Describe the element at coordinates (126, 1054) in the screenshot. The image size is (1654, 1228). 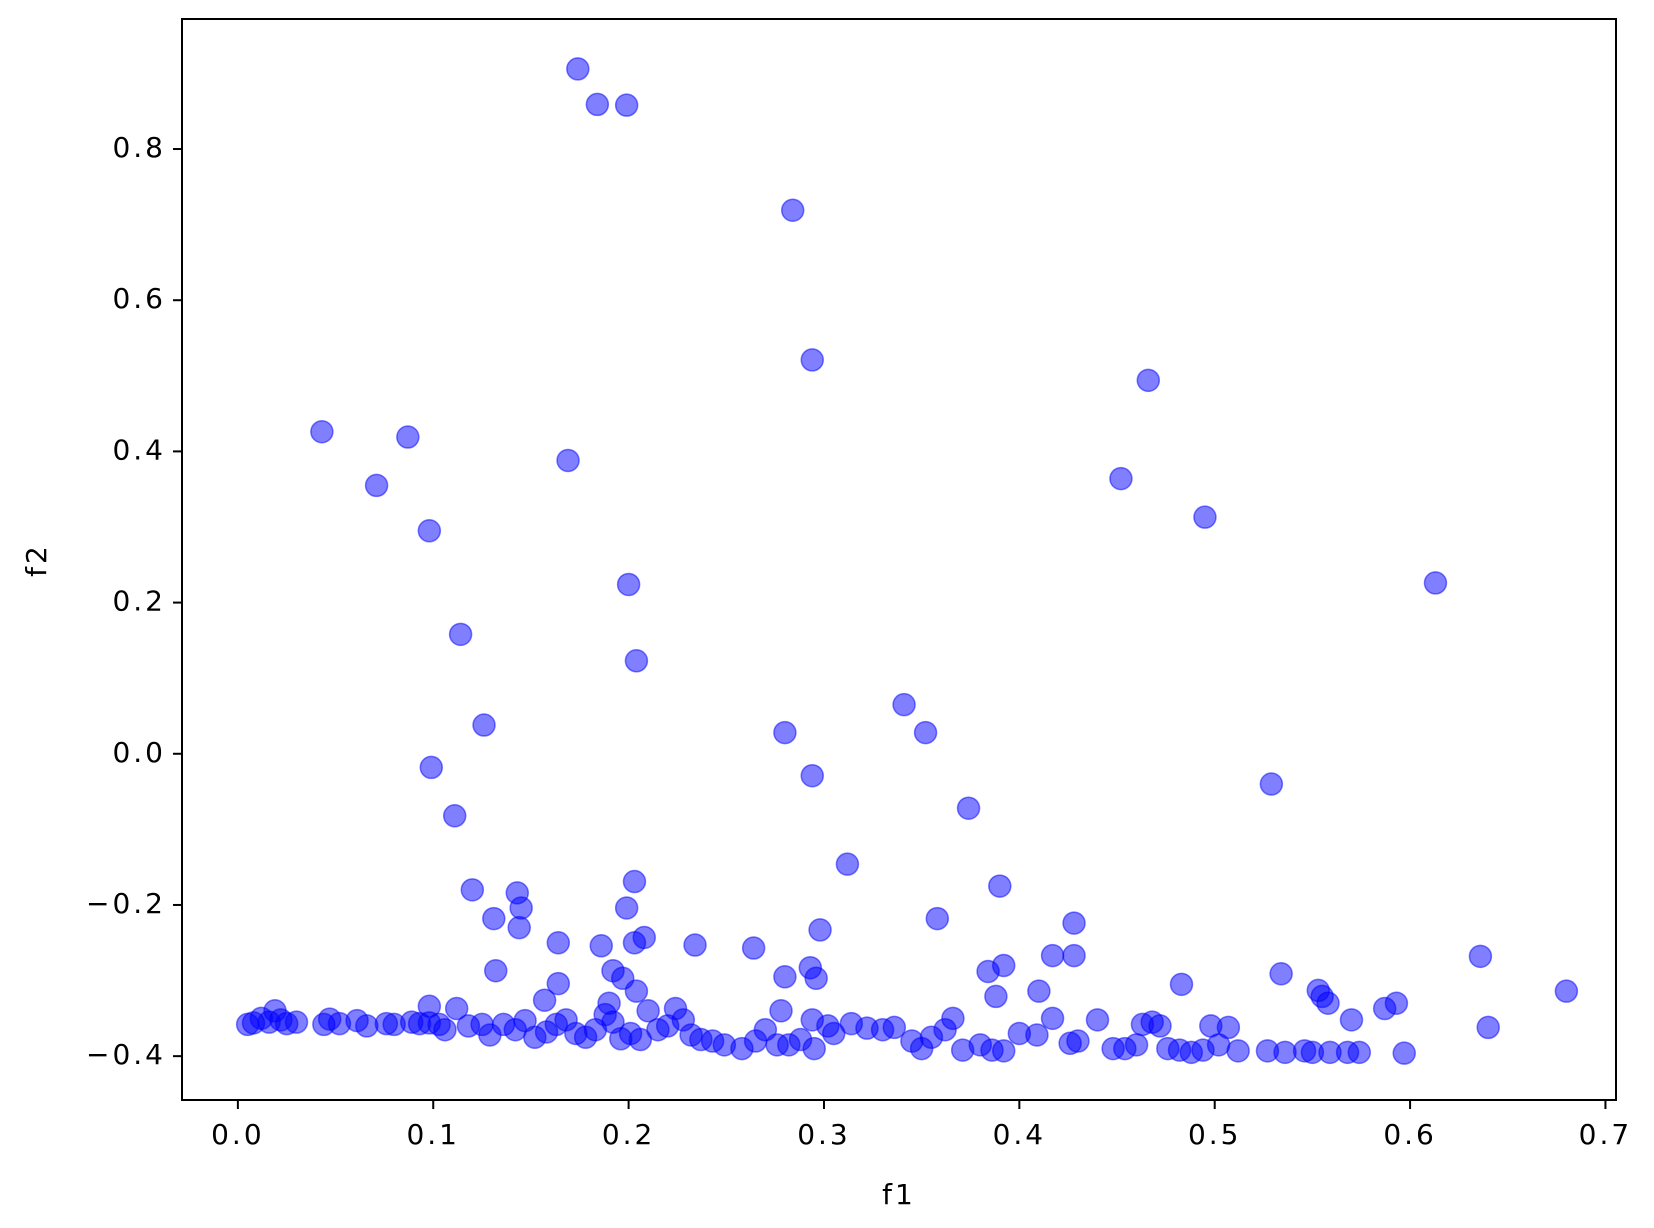
I see `y-tick-label: −0.4` at that location.